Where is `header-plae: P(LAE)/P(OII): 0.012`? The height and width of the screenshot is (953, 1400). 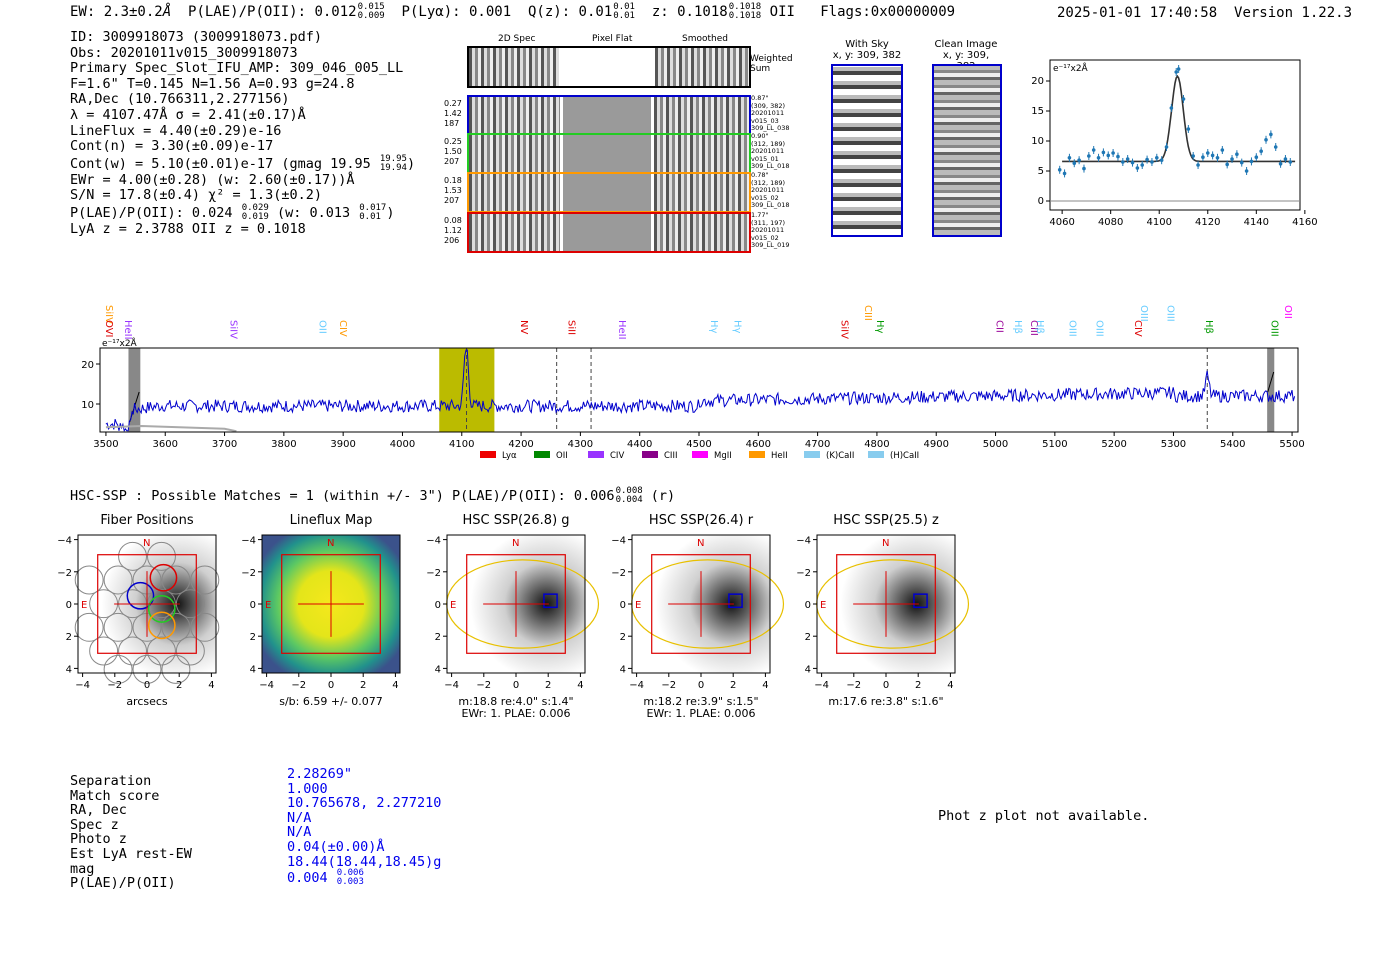 header-plae: P(LAE)/P(OII): 0.012 is located at coordinates (272, 12).